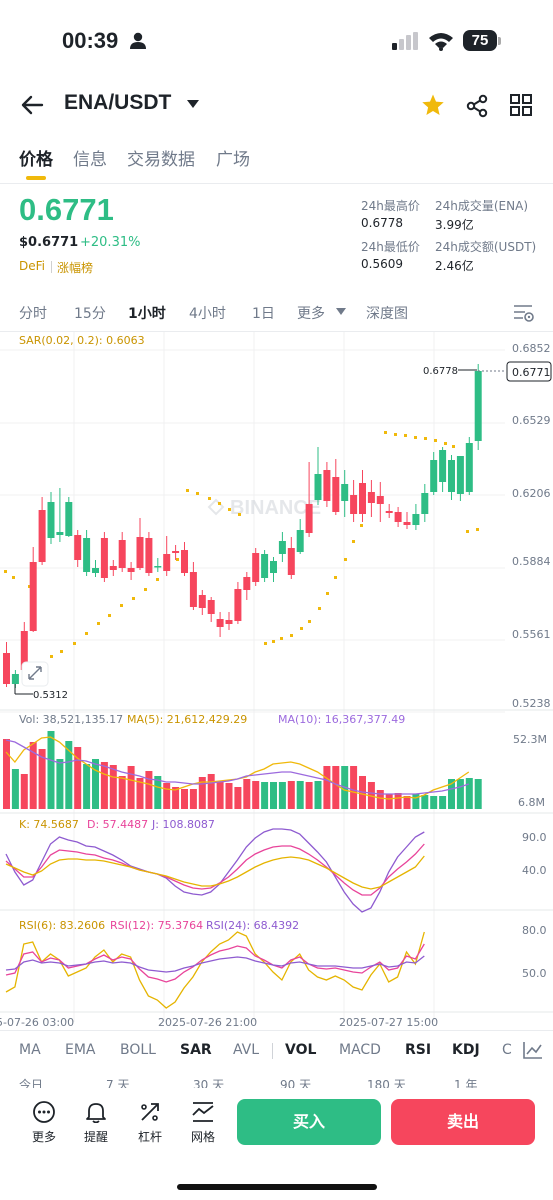 The image size is (553, 1200). What do you see at coordinates (187, 719) in the screenshot?
I see `ma5-label: MA(5): 21,612,429.29` at bounding box center [187, 719].